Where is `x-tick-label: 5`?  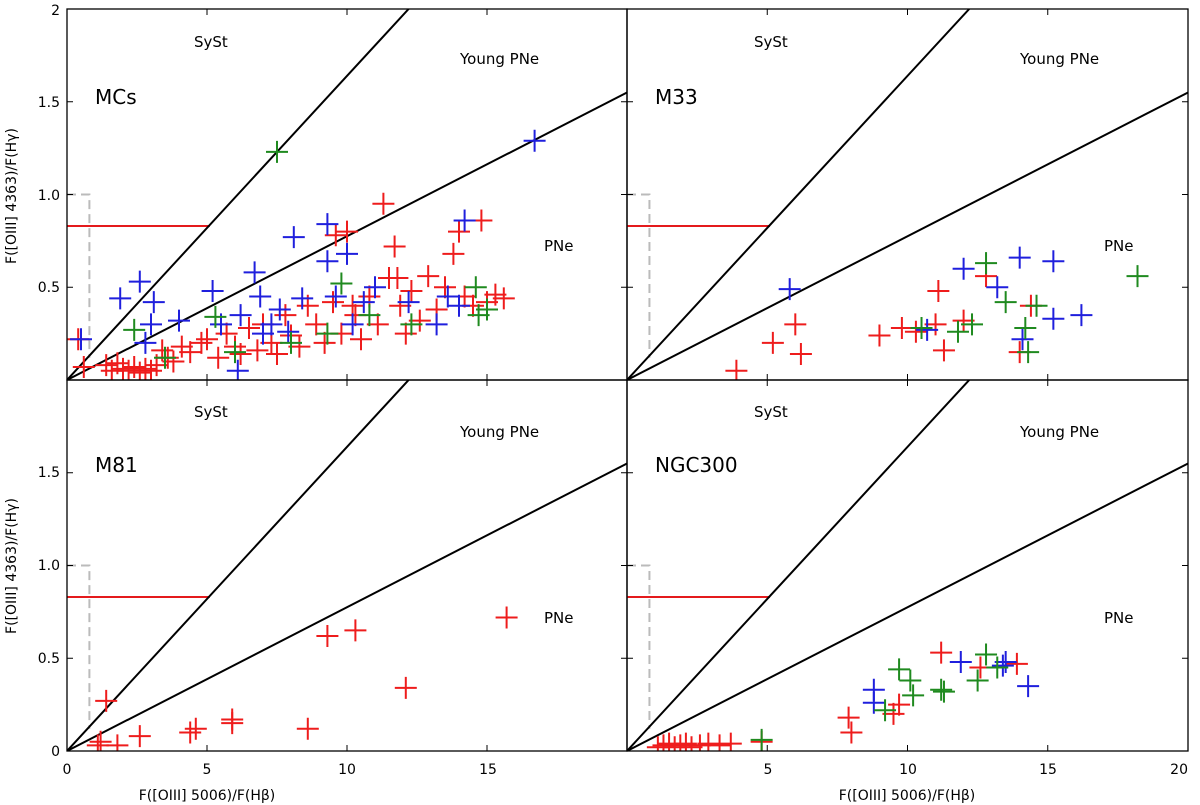 x-tick-label: 5 is located at coordinates (768, 770).